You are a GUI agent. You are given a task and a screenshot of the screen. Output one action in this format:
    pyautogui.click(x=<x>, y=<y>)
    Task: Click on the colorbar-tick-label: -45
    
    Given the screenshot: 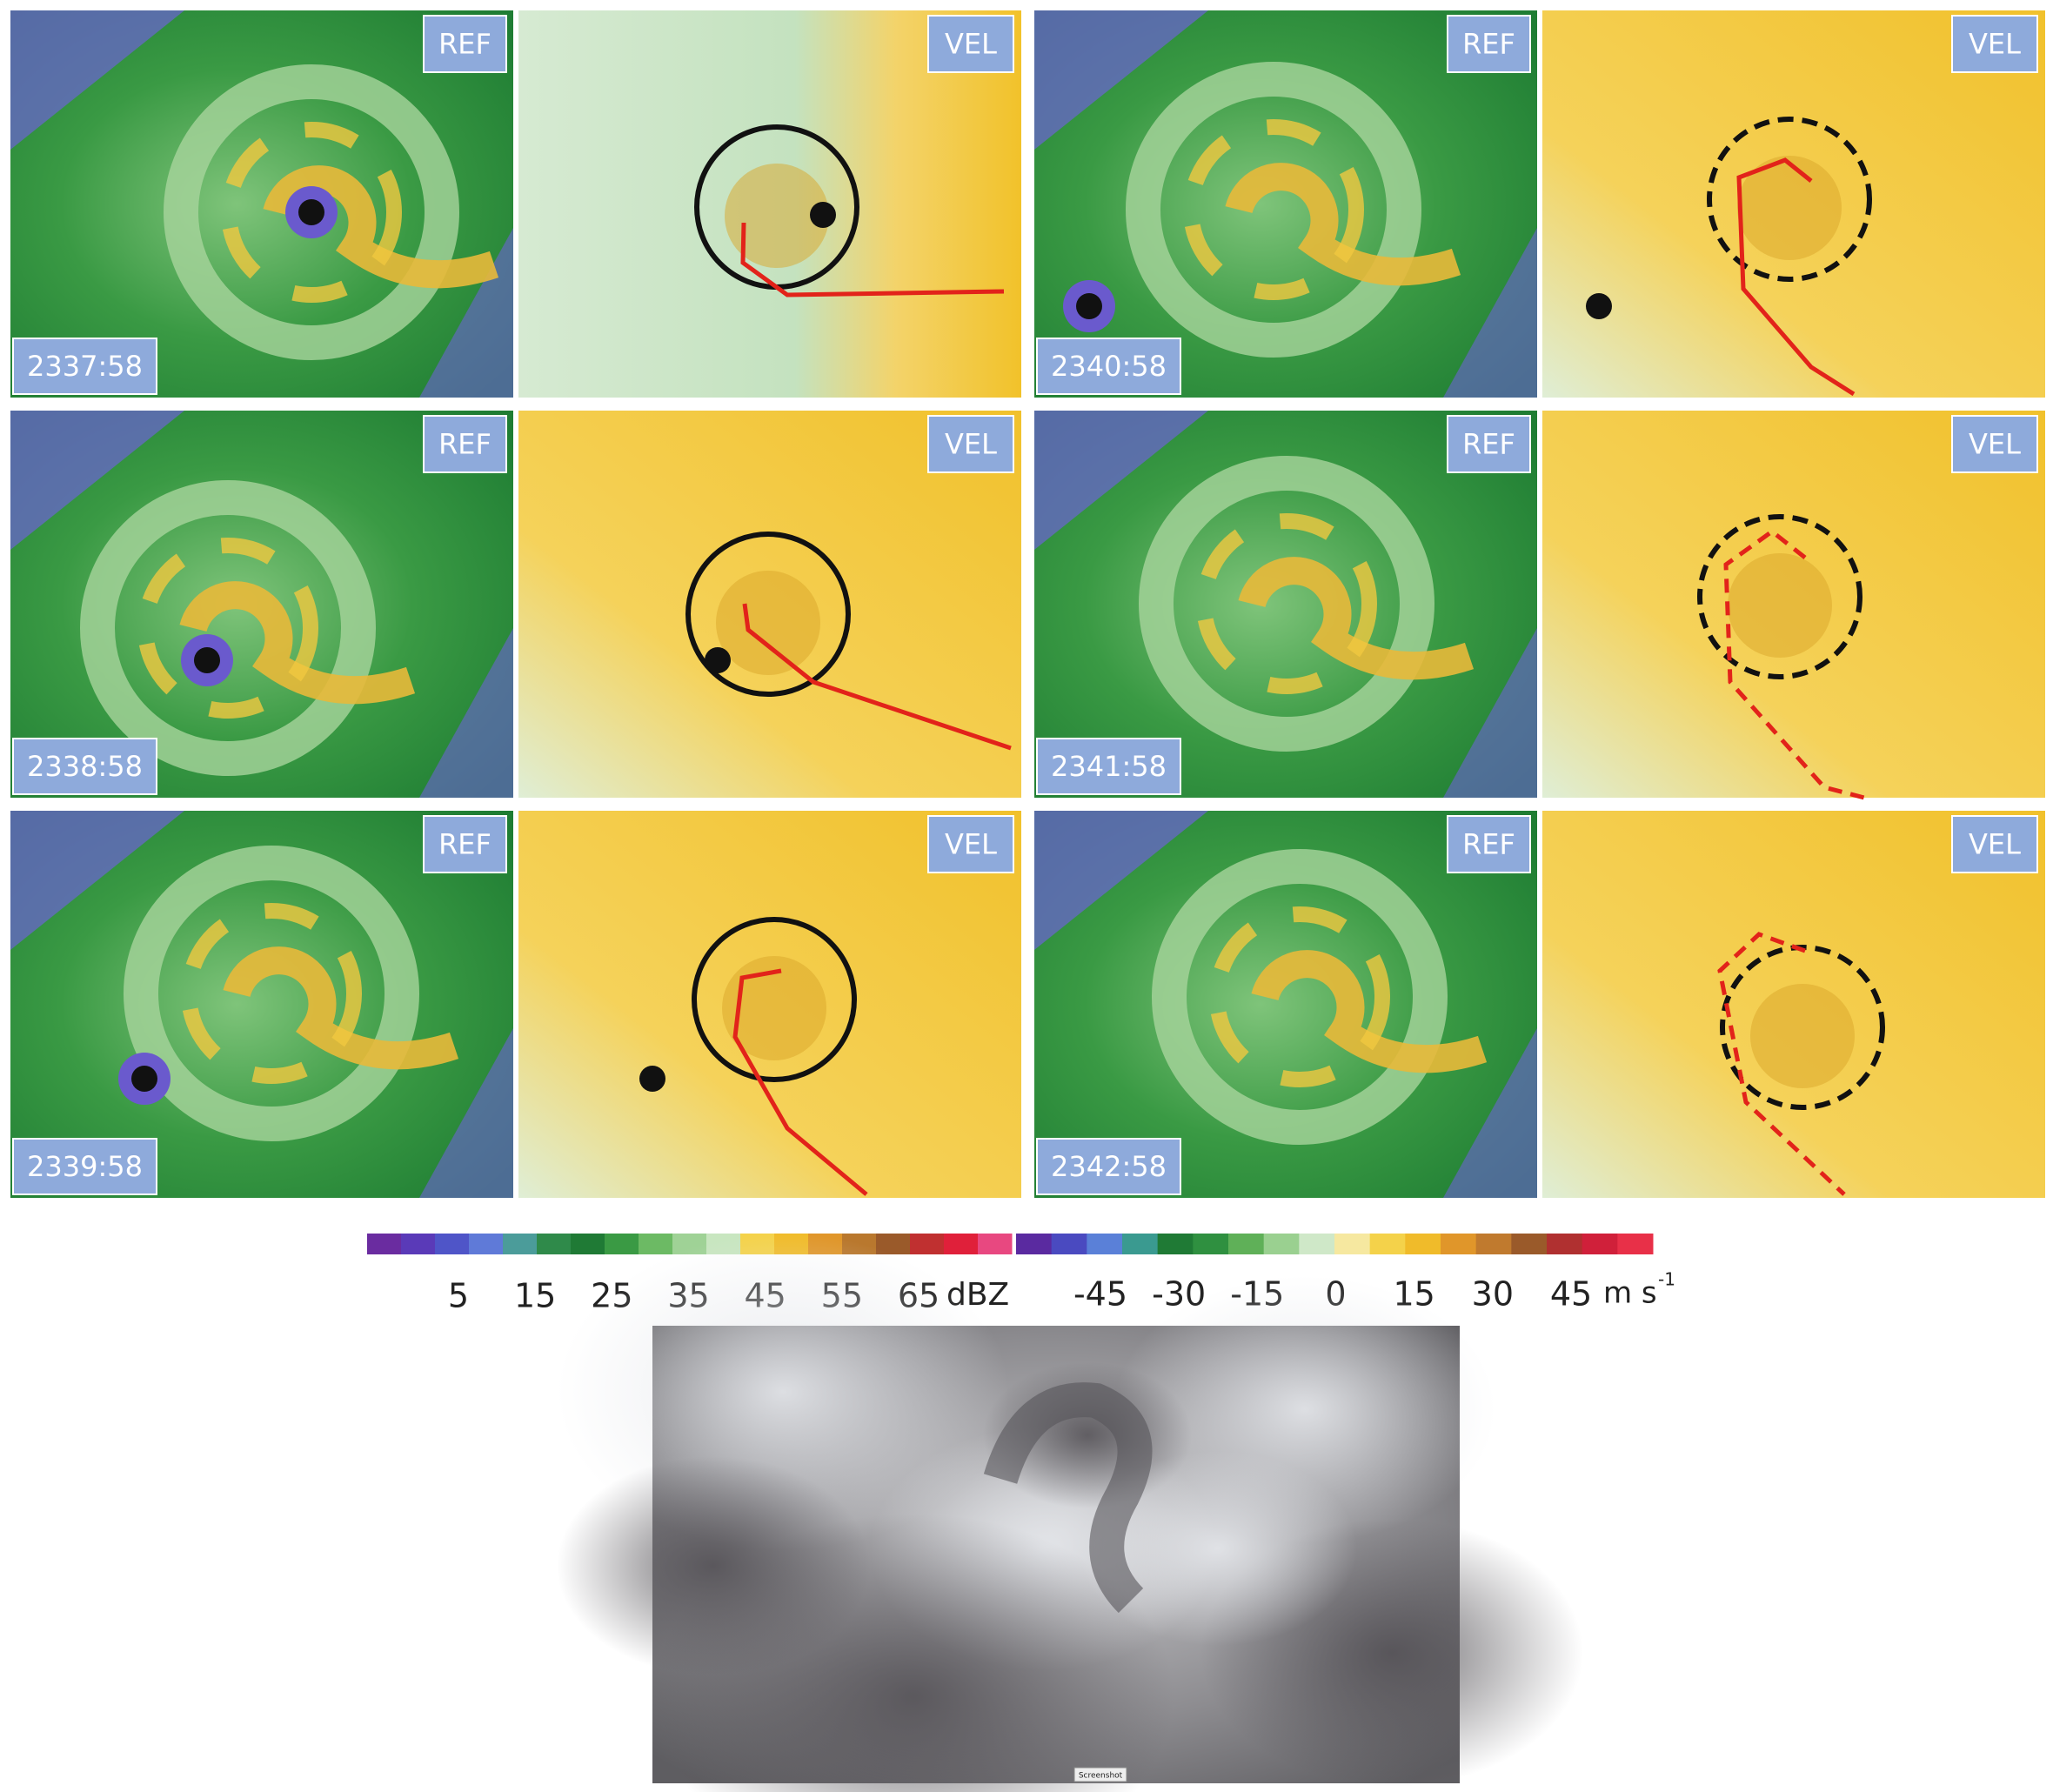 What is the action you would take?
    pyautogui.click(x=1100, y=1294)
    